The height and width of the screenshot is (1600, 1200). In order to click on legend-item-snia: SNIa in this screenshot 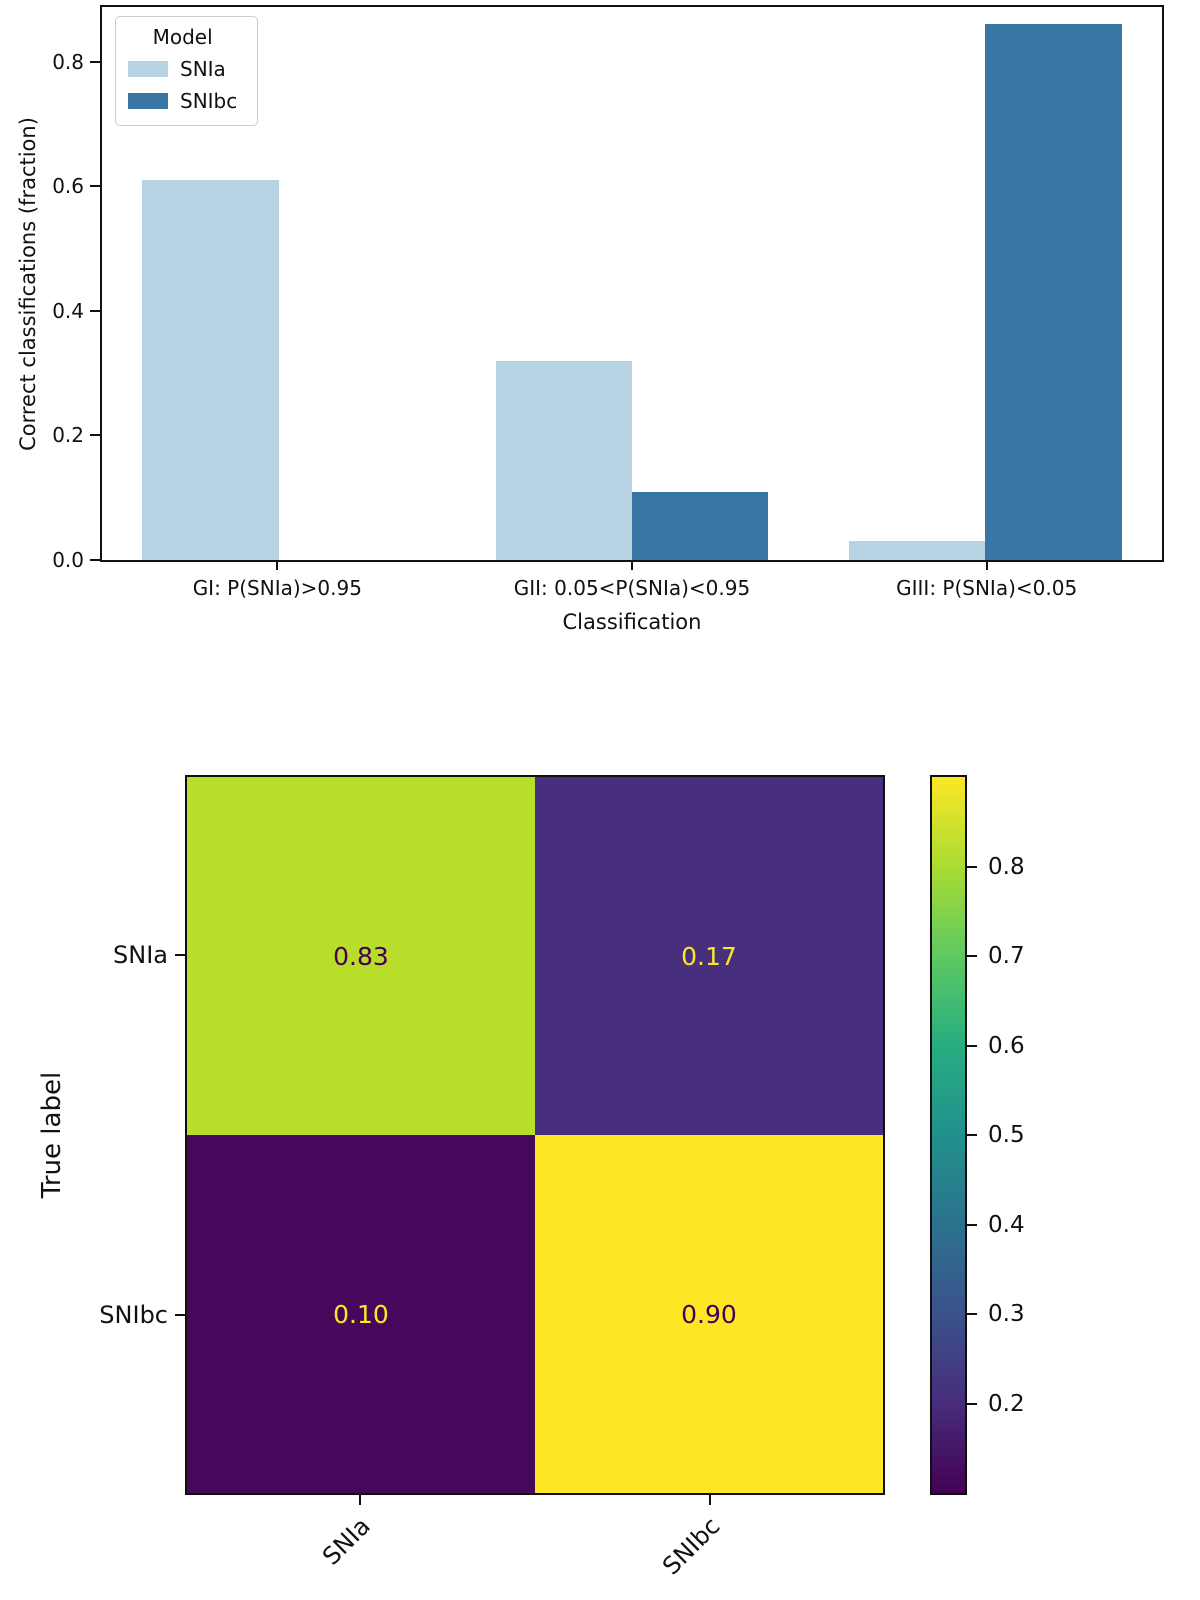, I will do `click(182, 69)`.